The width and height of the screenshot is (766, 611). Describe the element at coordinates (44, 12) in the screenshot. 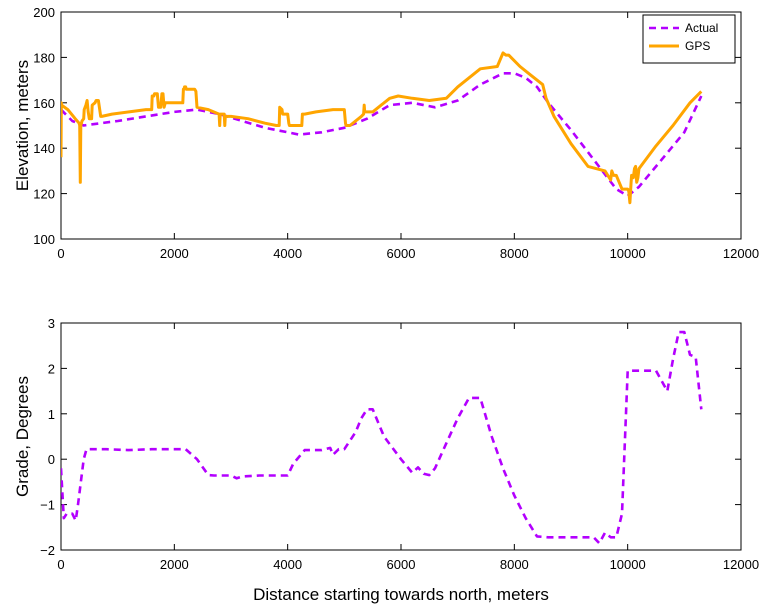

I see `y-tick-label: 200` at that location.